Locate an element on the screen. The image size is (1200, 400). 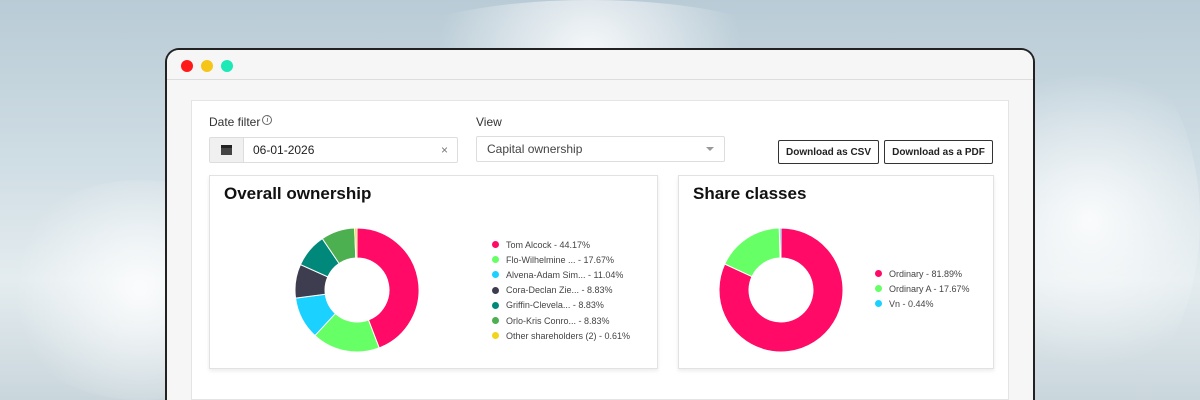
date-filter-label: Date filter i is located at coordinates (241, 122).